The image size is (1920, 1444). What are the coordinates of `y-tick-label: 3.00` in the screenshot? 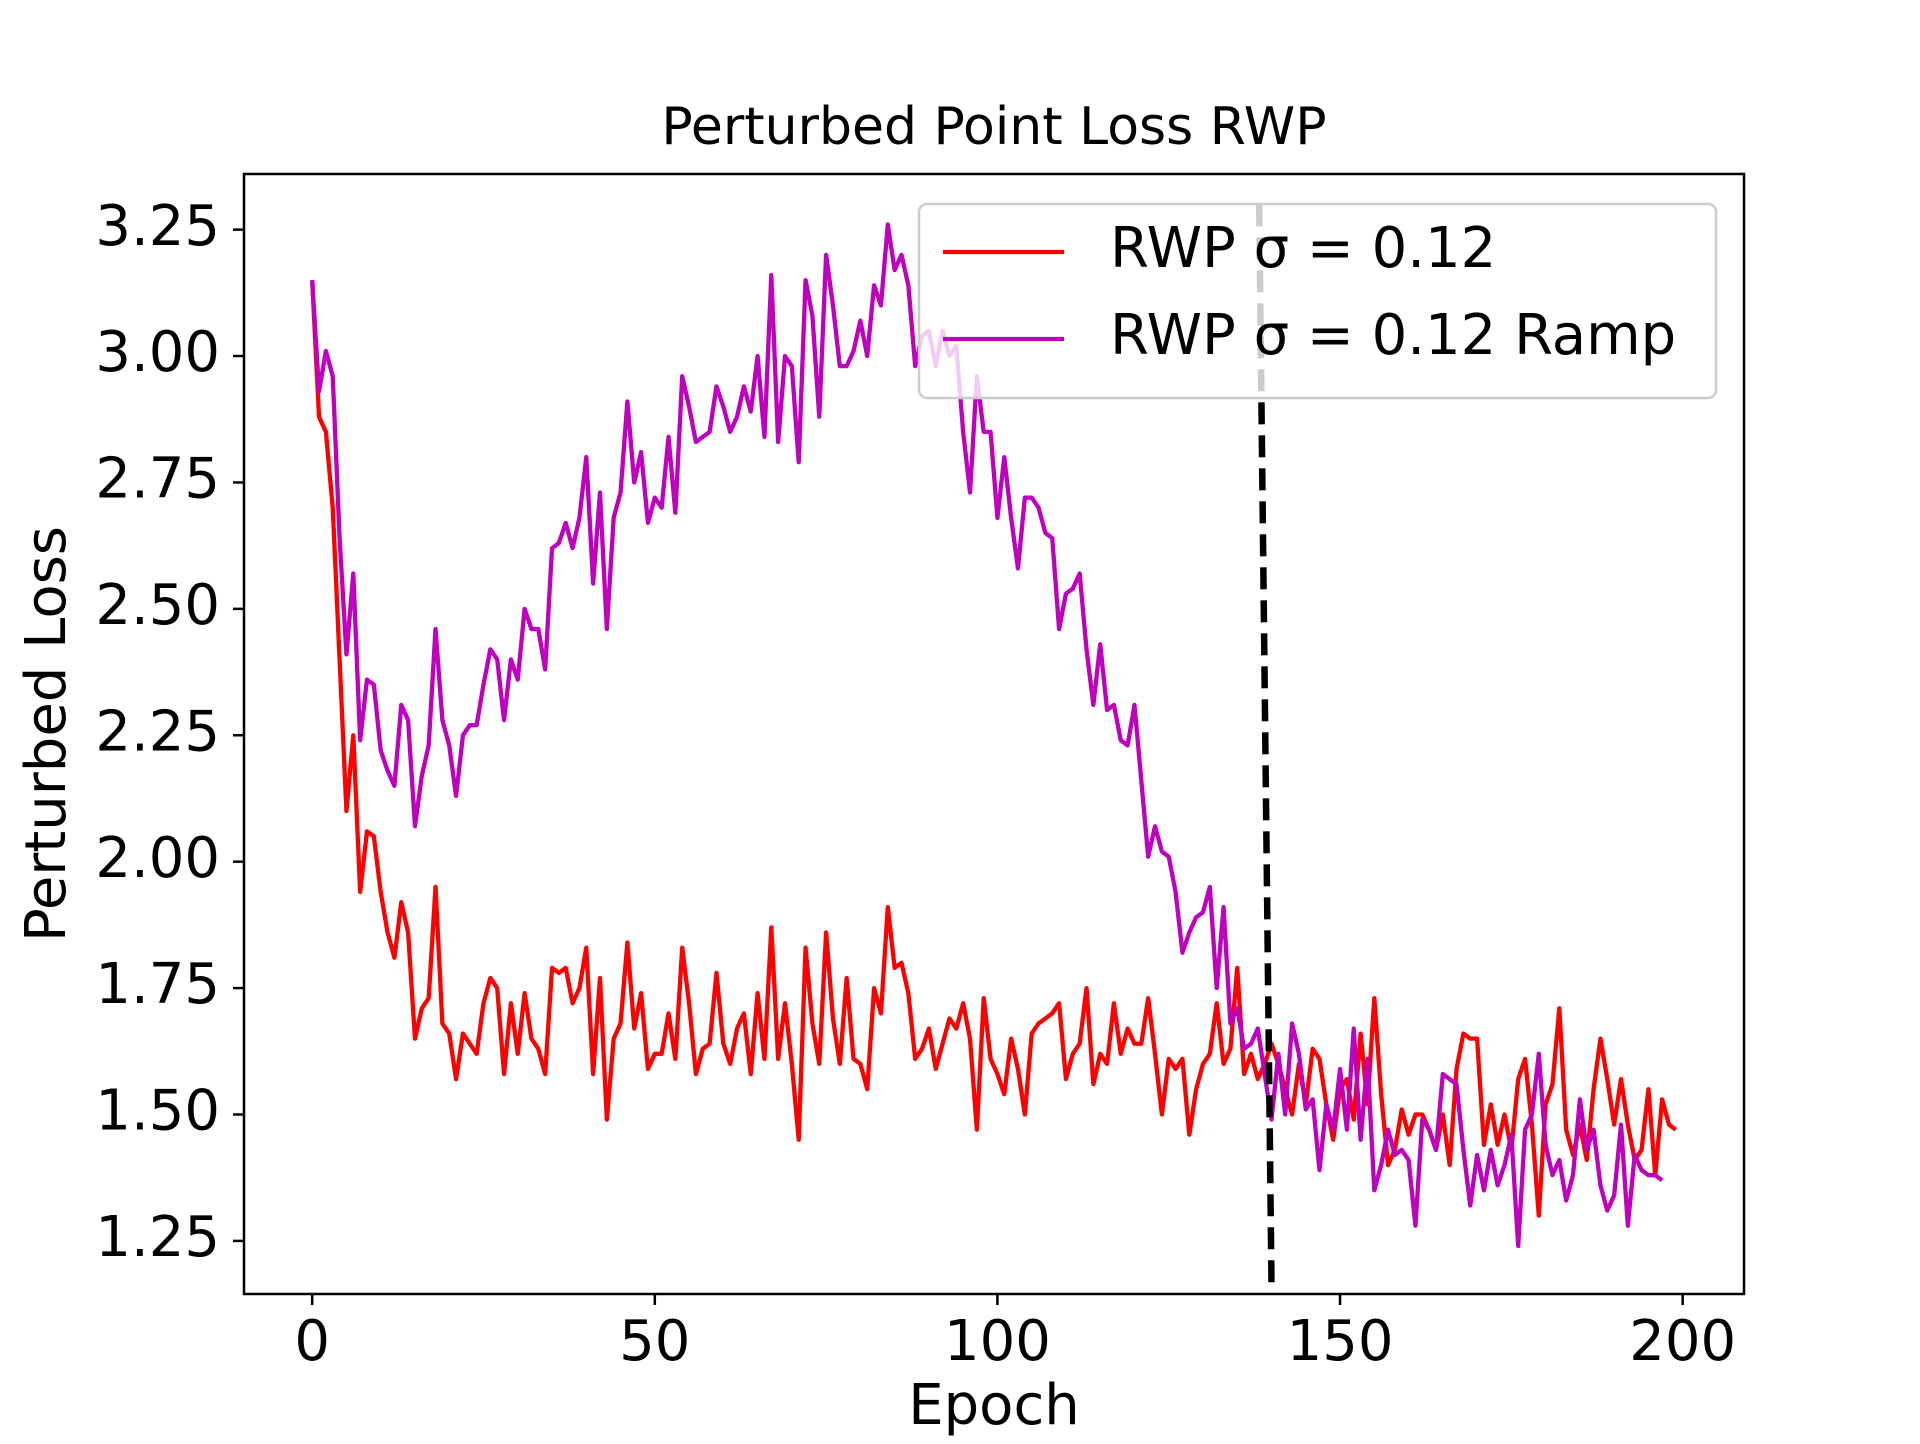 It's located at (157, 352).